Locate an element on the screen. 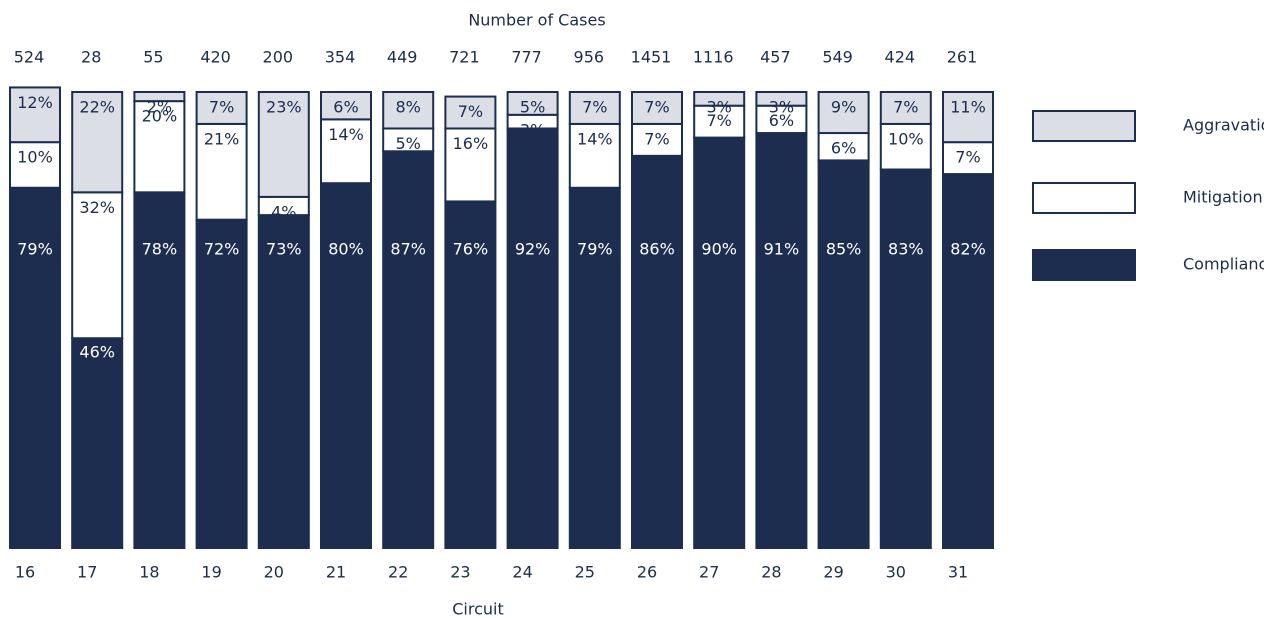 The width and height of the screenshot is (1264, 618). value-label: 11% is located at coordinates (968, 107).